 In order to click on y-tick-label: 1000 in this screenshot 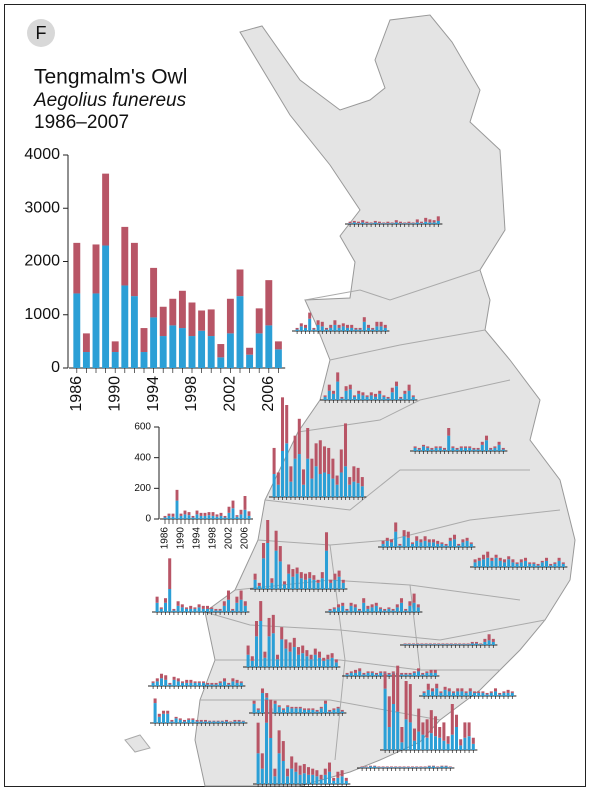, I will do `click(42, 314)`.